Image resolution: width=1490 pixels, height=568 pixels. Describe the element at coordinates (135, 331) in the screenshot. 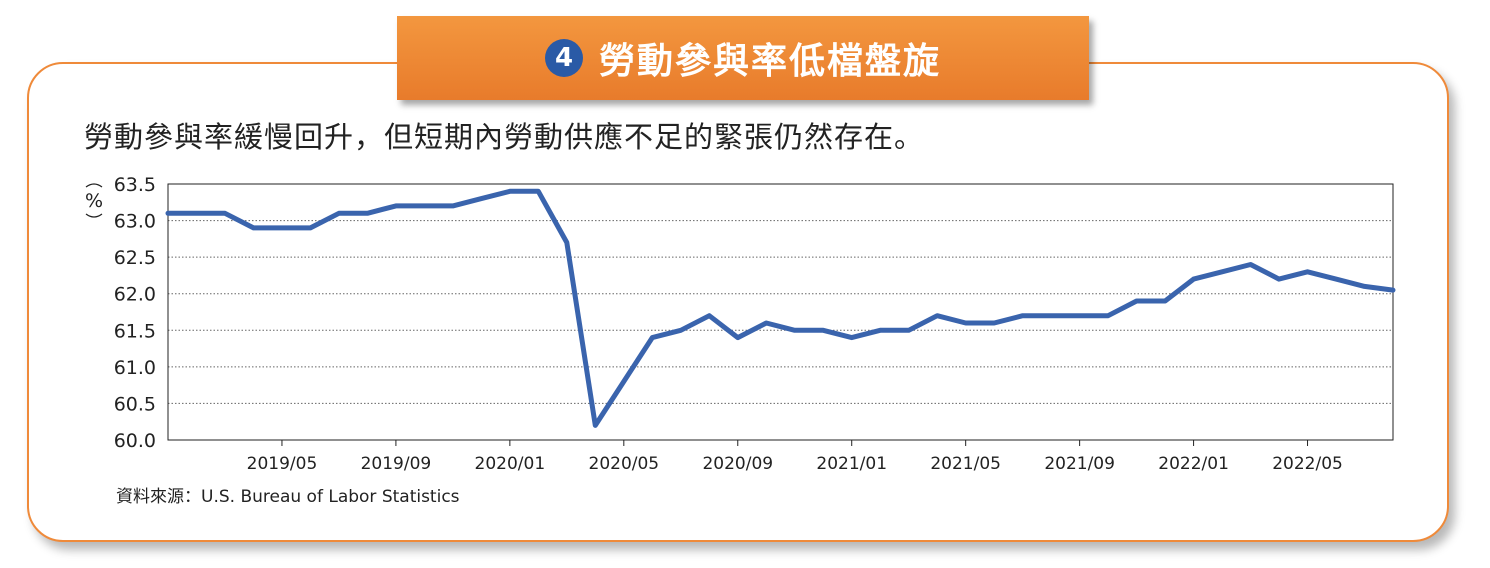

I see `y-tick-label: 61.5` at that location.